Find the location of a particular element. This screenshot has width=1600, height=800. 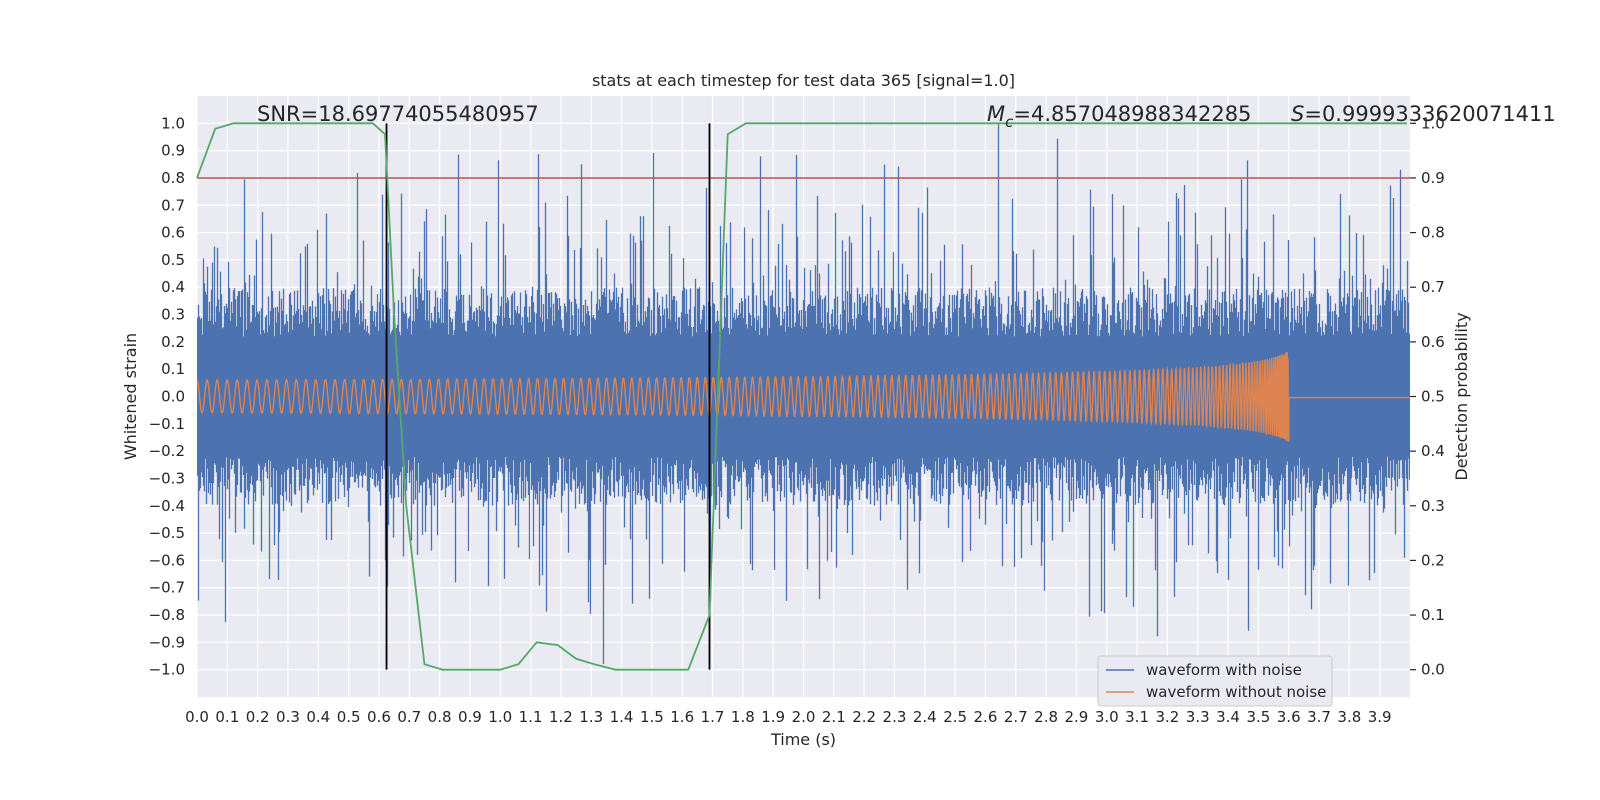

x-tick-label: 2.2 is located at coordinates (864, 717).